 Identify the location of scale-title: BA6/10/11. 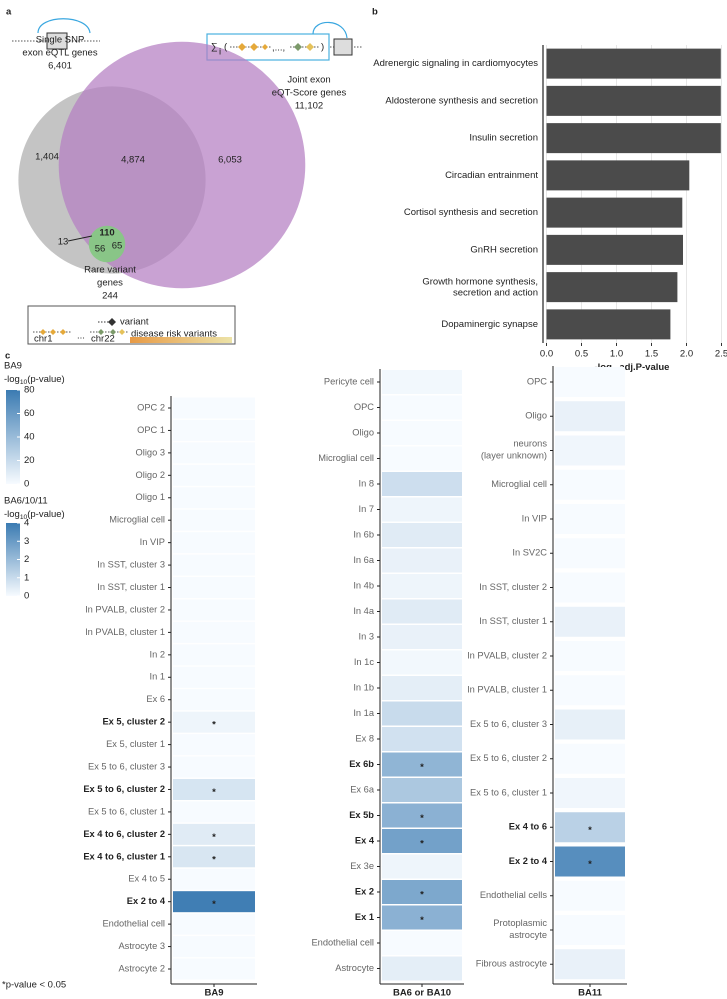
(26, 501).